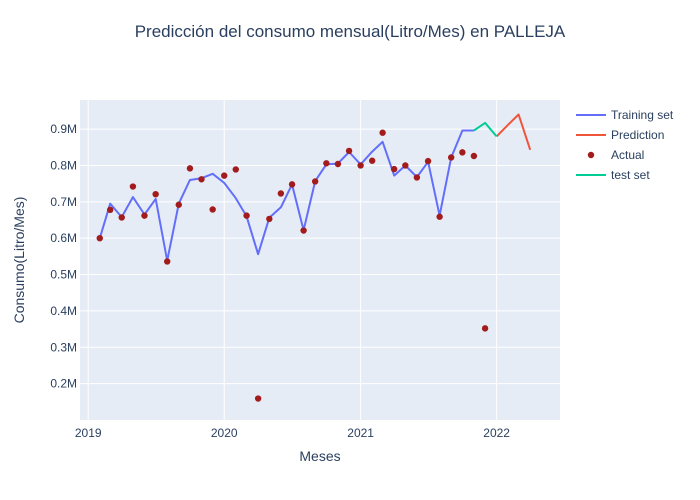 This screenshot has width=700, height=500. I want to click on legend-swatch, so click(591, 155).